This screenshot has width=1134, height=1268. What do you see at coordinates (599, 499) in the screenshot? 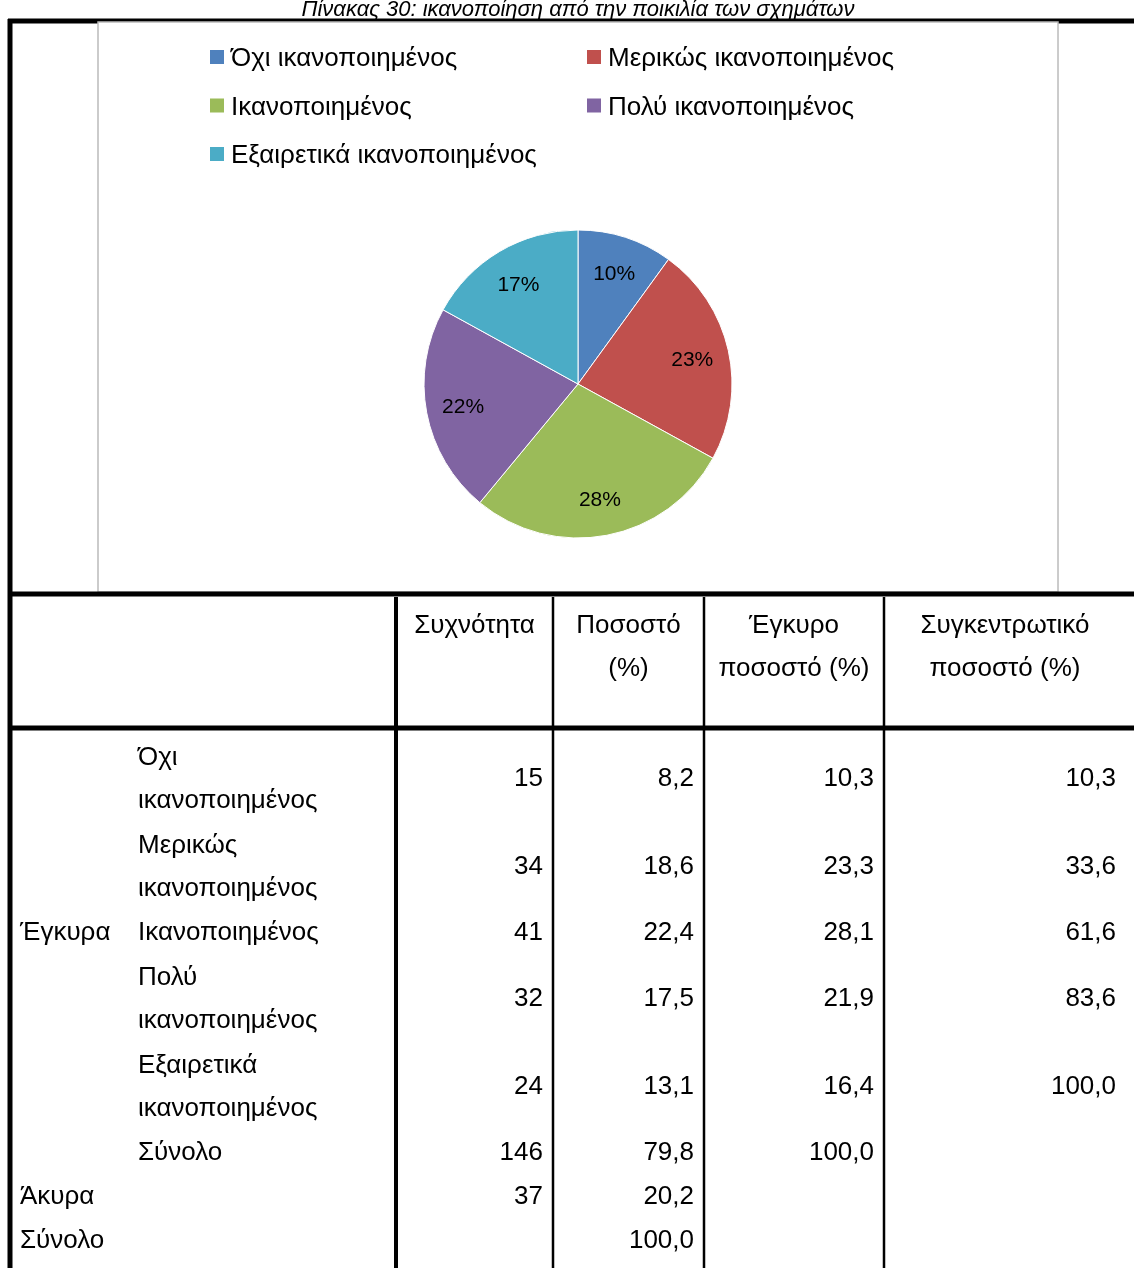
I see `data-label: 28%` at bounding box center [599, 499].